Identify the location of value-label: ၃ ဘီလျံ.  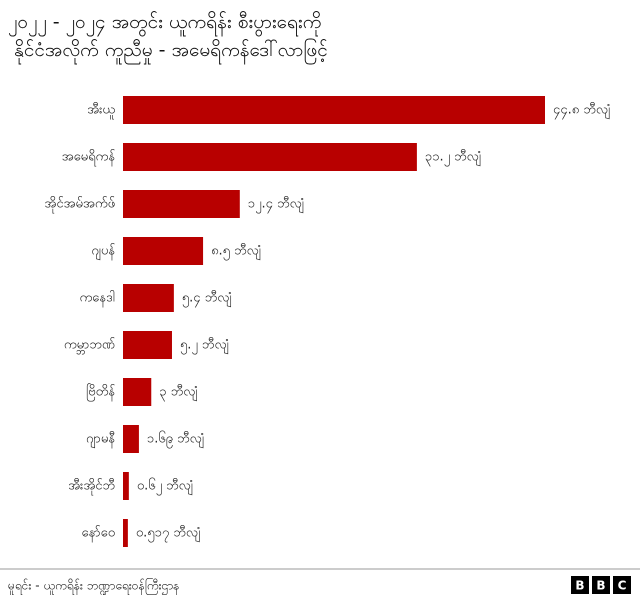
(178, 393).